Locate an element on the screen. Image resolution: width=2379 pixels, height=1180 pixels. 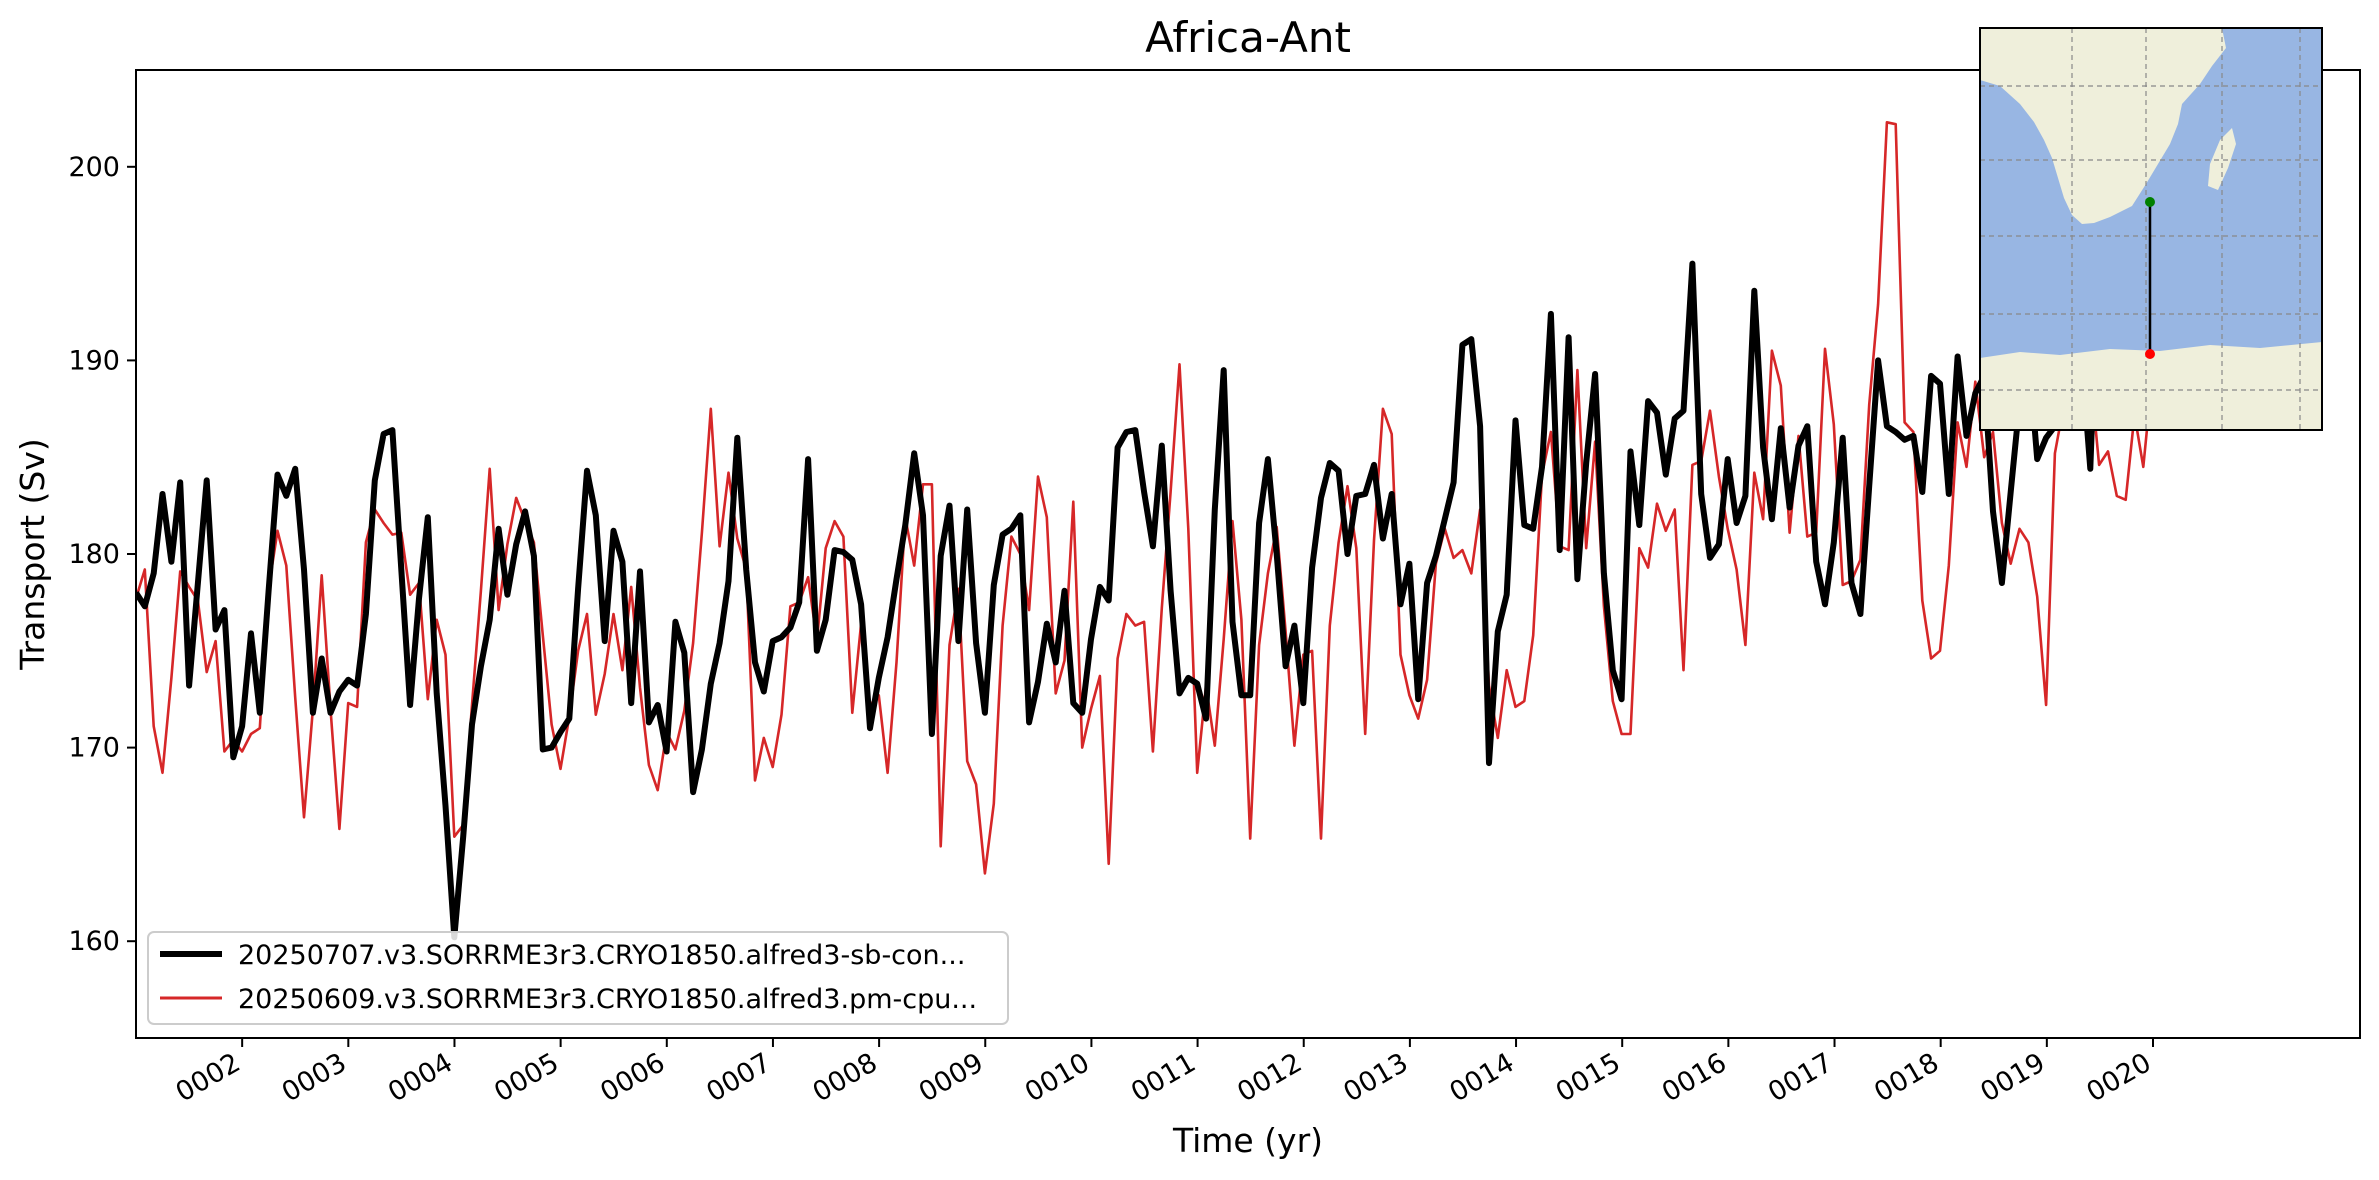
x-tick-label: 0003 is located at coordinates (314, 1077).